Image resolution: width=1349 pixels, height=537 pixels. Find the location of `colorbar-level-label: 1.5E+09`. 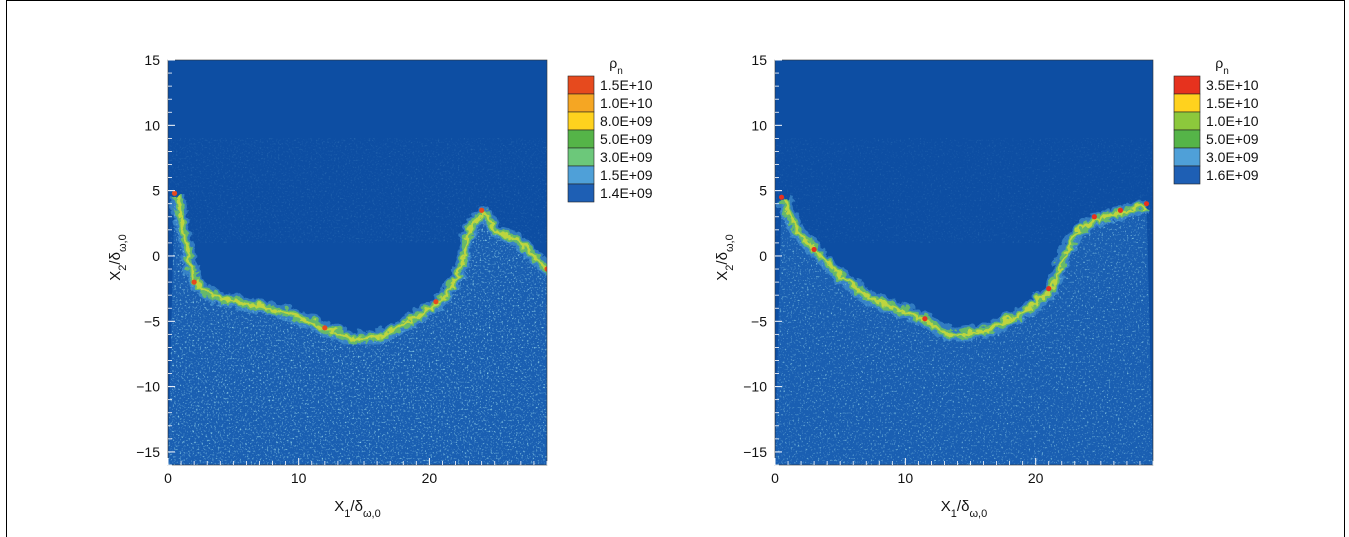

colorbar-level-label: 1.5E+09 is located at coordinates (626, 175).